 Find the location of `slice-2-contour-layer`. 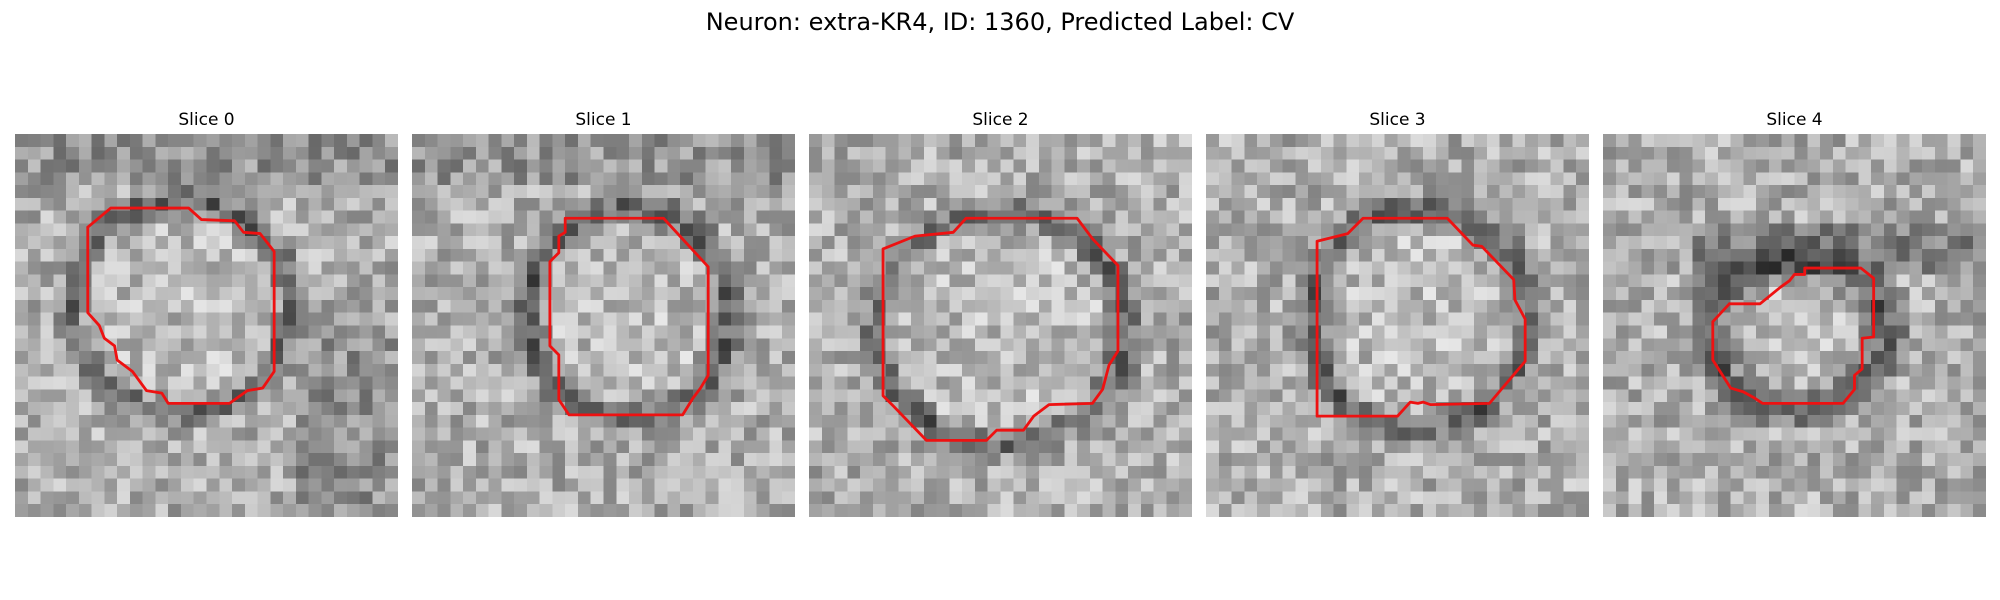

slice-2-contour-layer is located at coordinates (1000, 329).